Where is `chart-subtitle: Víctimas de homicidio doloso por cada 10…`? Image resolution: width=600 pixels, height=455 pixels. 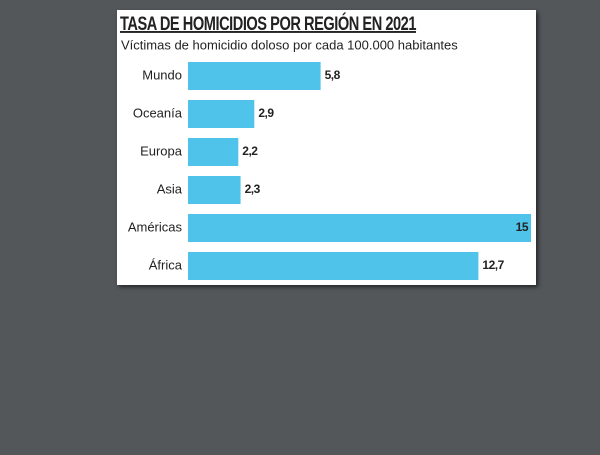 chart-subtitle: Víctimas de homicidio doloso por cada 10… is located at coordinates (289, 44).